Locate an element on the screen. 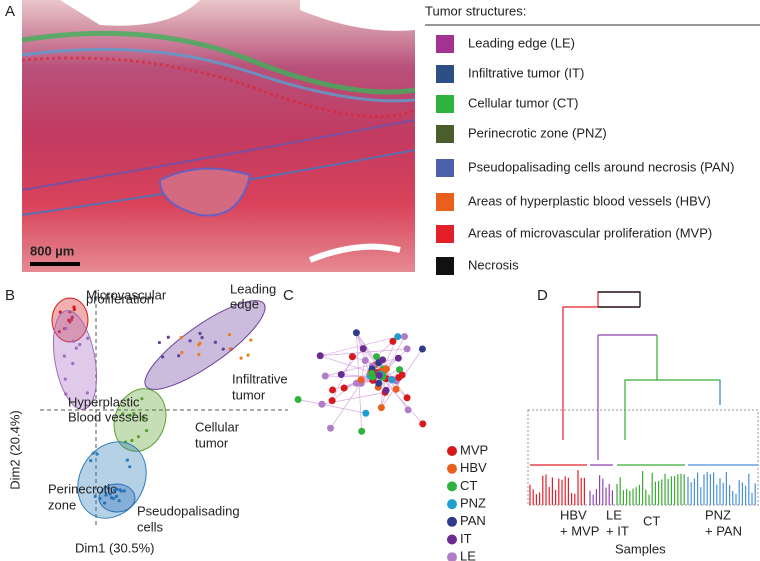 Image resolution: width=760 pixels, height=561 pixels. legend-label: PAN is located at coordinates (473, 520).